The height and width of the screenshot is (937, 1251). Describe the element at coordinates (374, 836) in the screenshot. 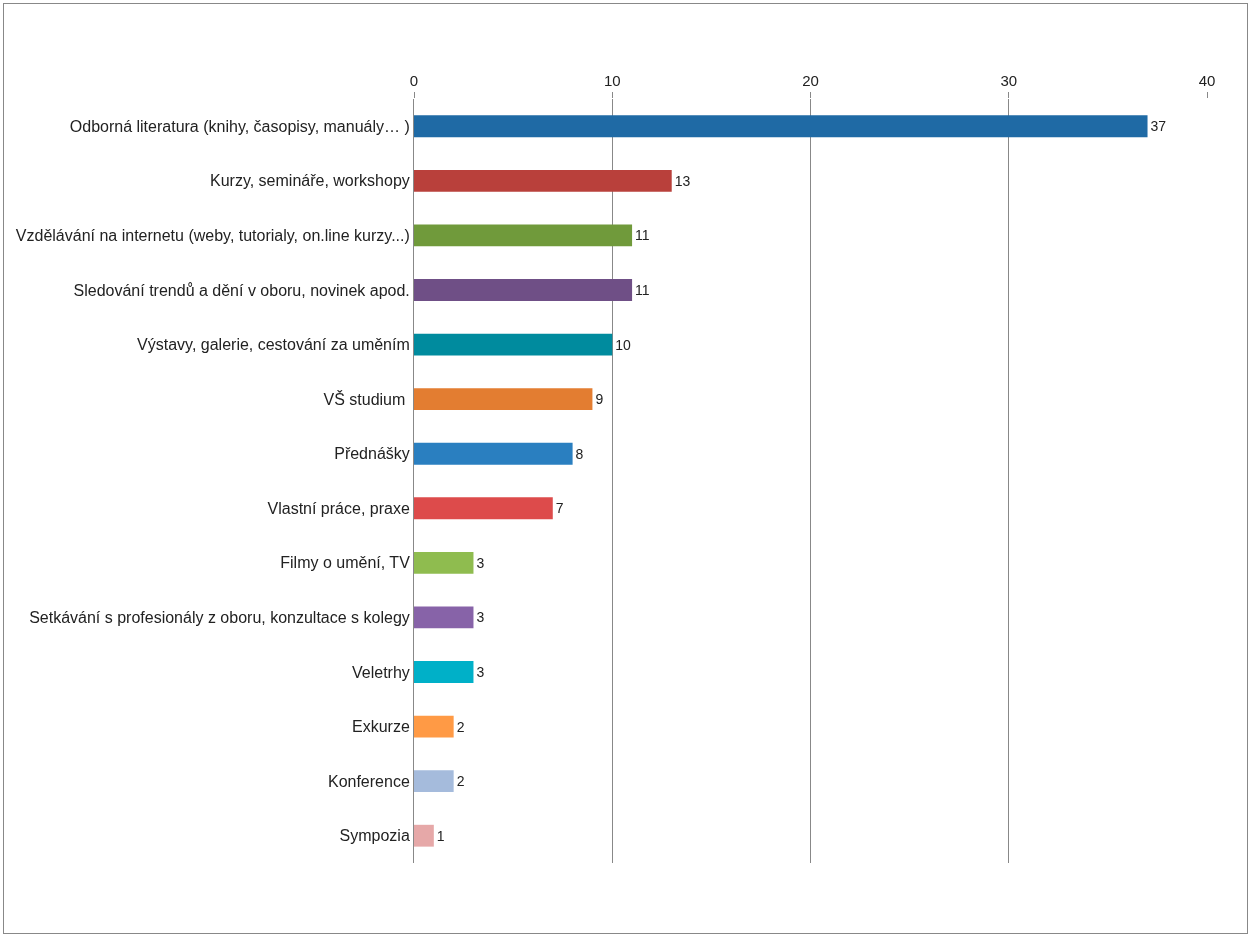

I see `y-tick-label: Sympozia` at that location.